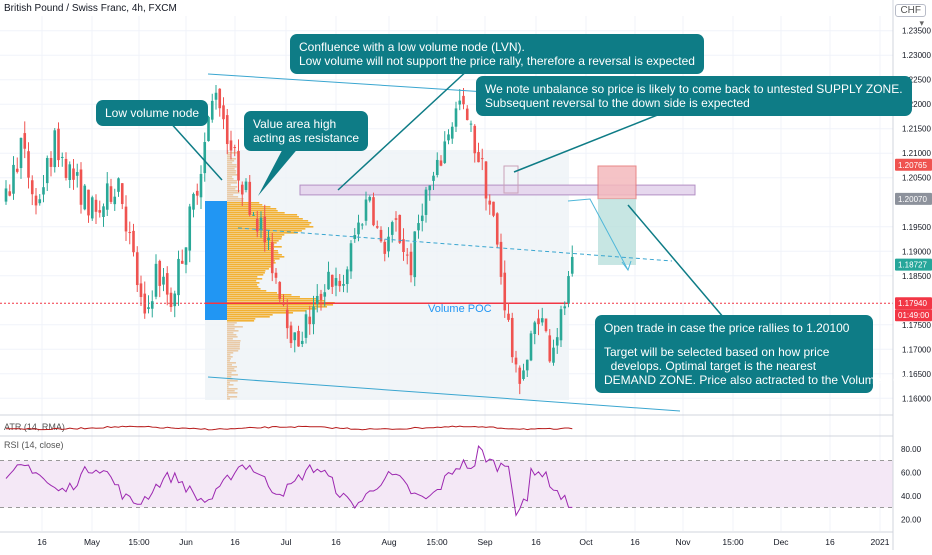 The width and height of the screenshot is (932, 555). I want to click on time-tick-label: Aug, so click(388, 542).